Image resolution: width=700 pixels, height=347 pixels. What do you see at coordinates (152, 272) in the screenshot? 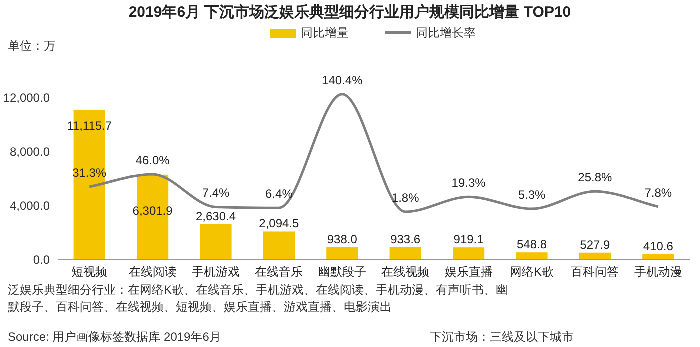
I see `x-tick-label: 在线阅读` at bounding box center [152, 272].